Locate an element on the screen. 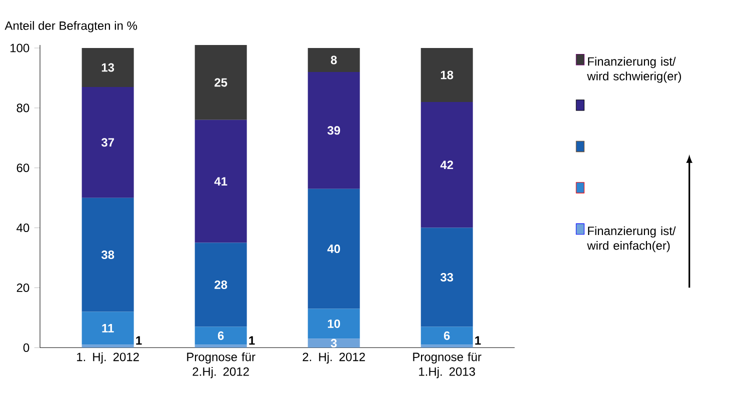 This screenshot has width=745, height=401. data-label: 25 is located at coordinates (221, 82).